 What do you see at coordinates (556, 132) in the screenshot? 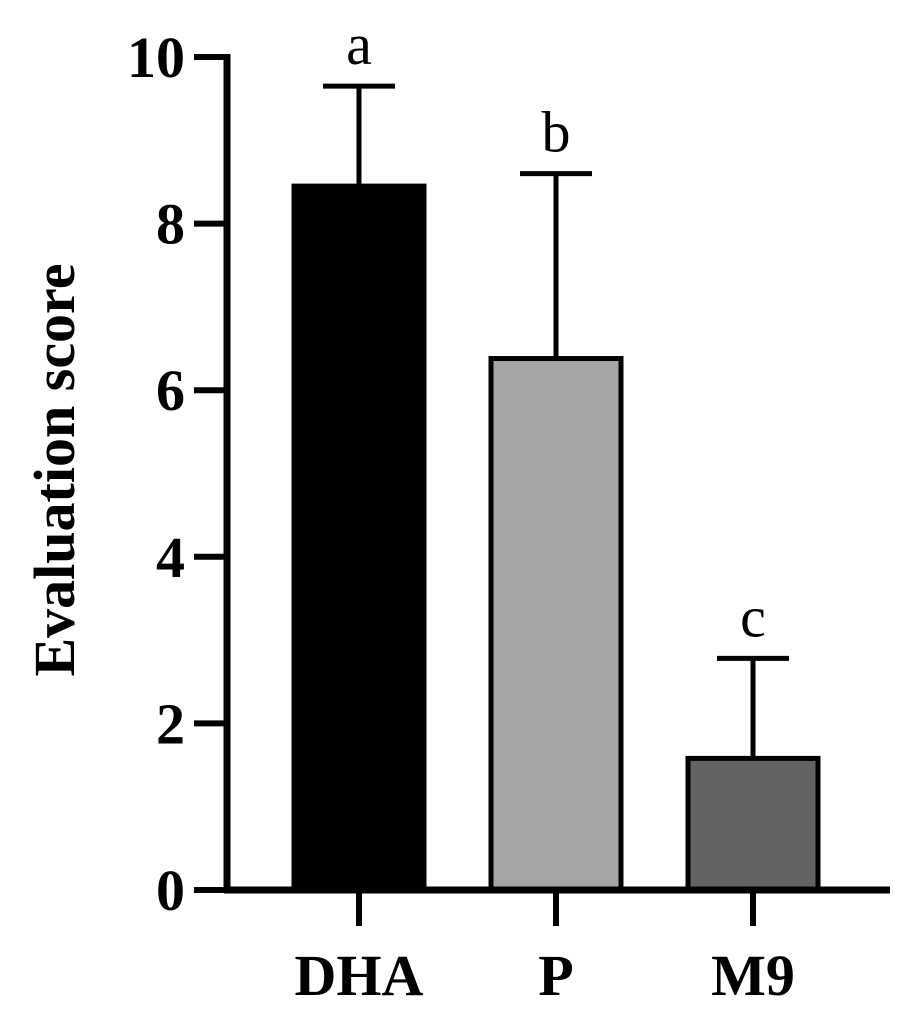
I see `significance-label-p: b` at bounding box center [556, 132].